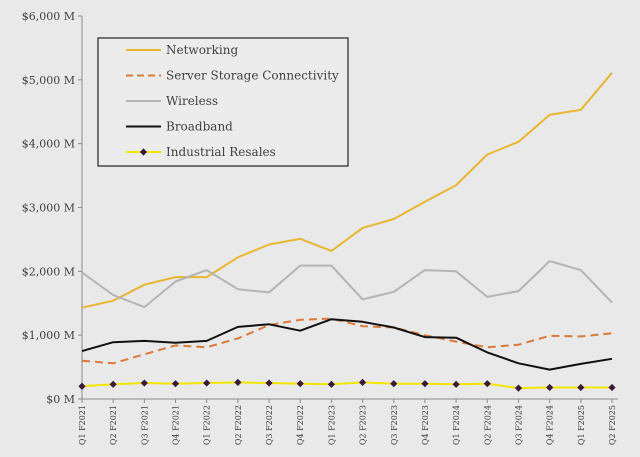 This screenshot has width=640, height=457. I want to click on x-tick-label: Q3 F2022, so click(269, 425).